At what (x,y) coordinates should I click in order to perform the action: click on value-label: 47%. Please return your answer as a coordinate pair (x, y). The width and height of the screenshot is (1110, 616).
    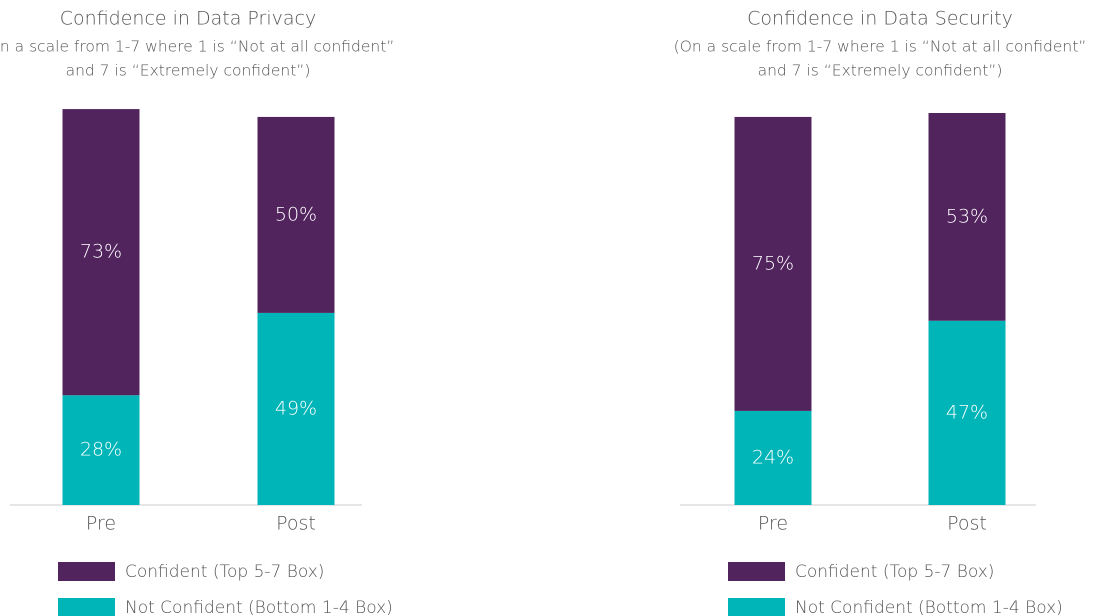
    Looking at the image, I should click on (967, 412).